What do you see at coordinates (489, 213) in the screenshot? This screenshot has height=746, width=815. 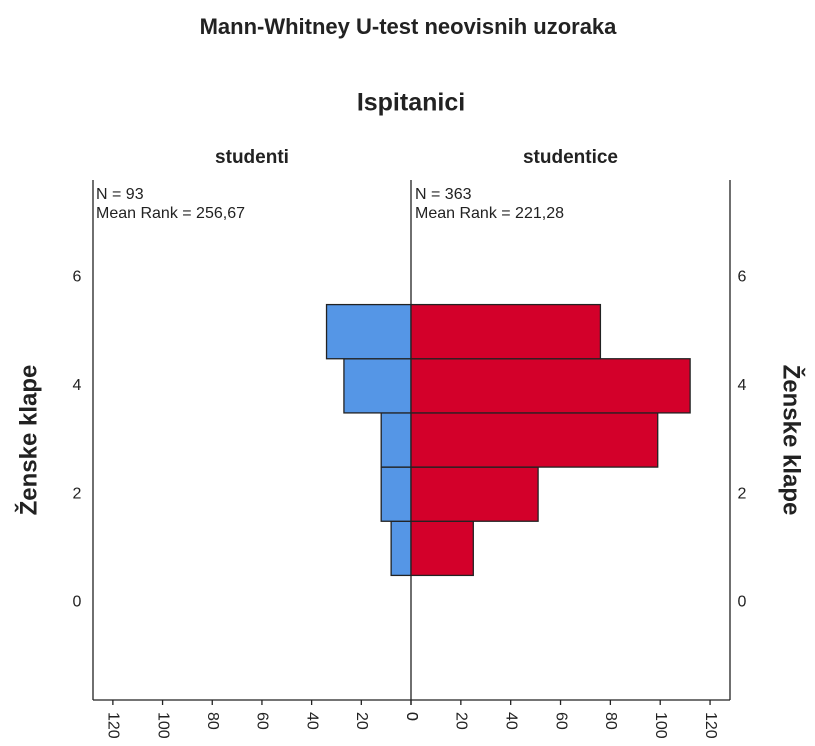 I see `annotation: Mean Rank = 221,28` at bounding box center [489, 213].